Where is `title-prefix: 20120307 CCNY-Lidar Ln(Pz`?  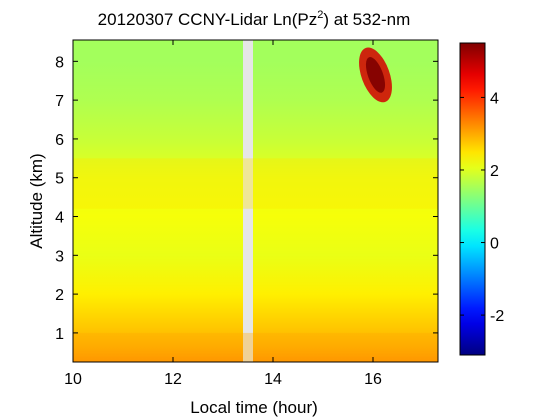 title-prefix: 20120307 CCNY-Lidar Ln(Pz is located at coordinates (208, 19).